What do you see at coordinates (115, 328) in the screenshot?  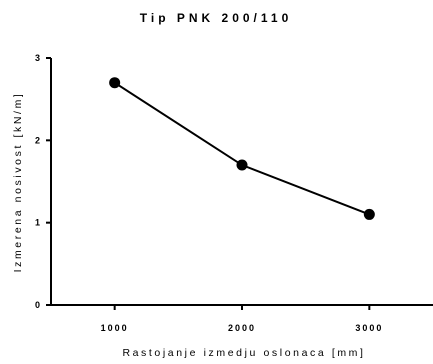 I see `x-tick-label: 1000` at bounding box center [115, 328].